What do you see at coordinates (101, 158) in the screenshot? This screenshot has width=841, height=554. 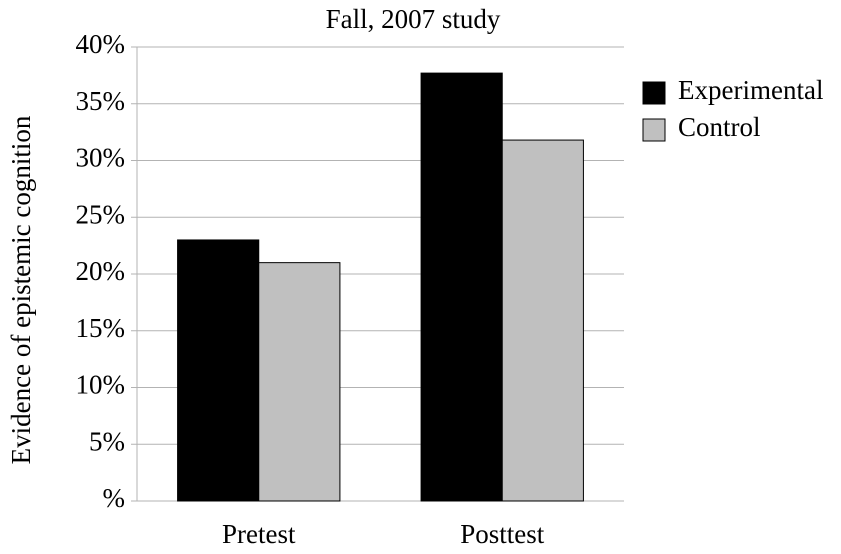 I see `y-tick-label: 30%` at bounding box center [101, 158].